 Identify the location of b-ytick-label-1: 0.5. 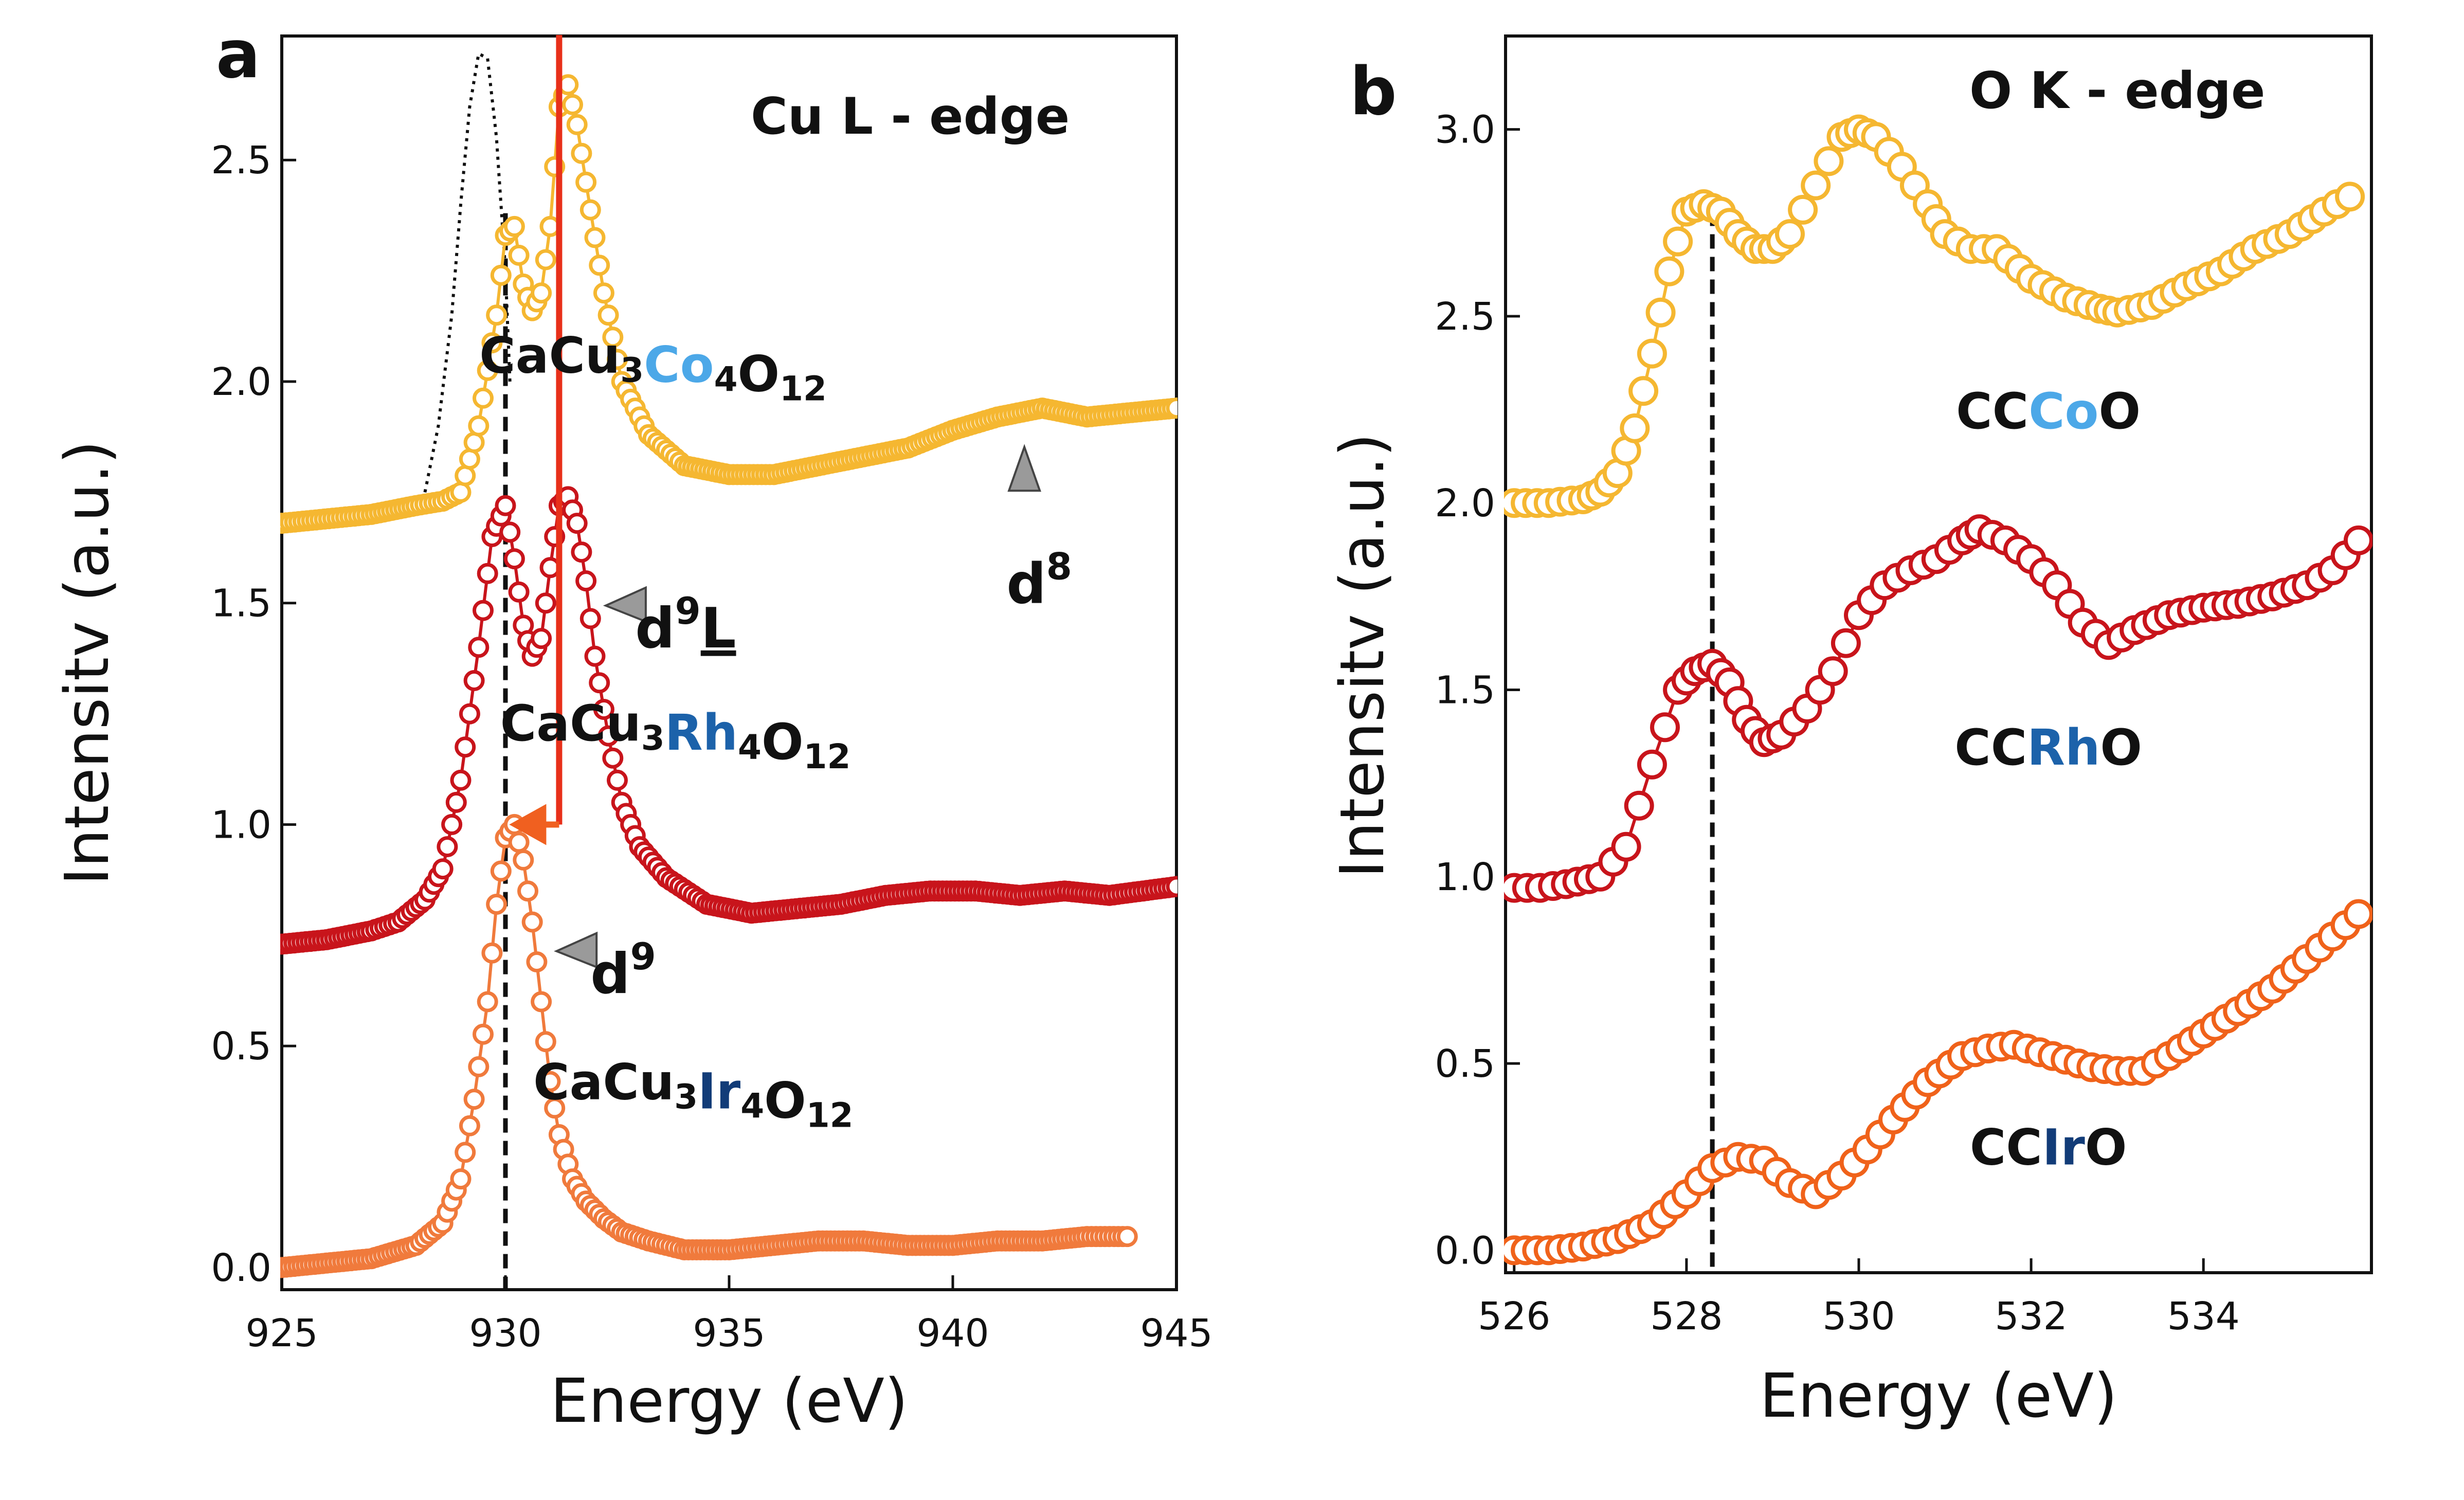
(1465, 1064).